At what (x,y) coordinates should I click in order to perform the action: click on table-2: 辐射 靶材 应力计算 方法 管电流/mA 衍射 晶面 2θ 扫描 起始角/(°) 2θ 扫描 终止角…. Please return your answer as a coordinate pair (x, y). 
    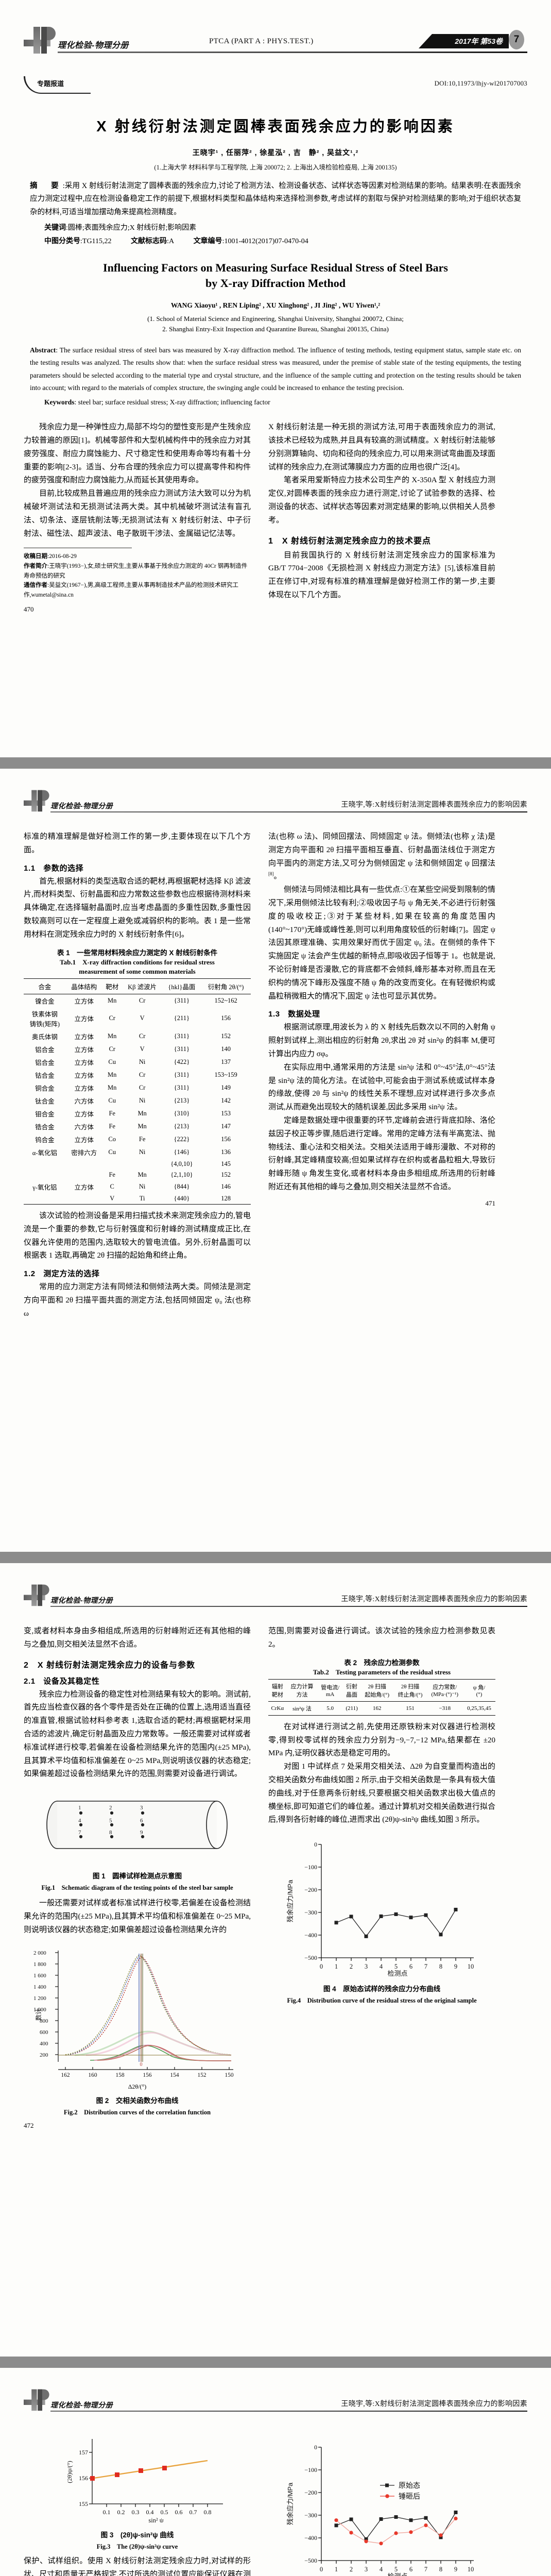
    Looking at the image, I should click on (381, 1697).